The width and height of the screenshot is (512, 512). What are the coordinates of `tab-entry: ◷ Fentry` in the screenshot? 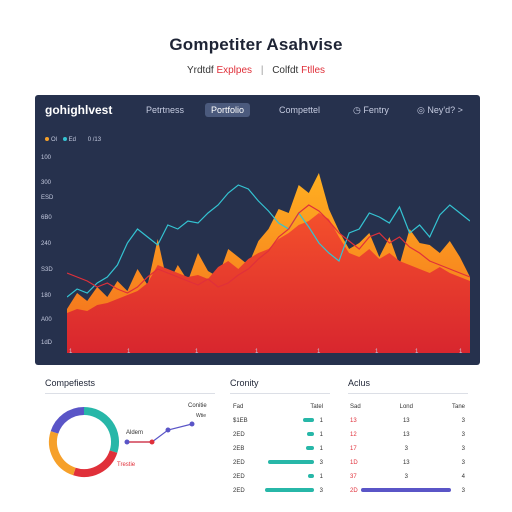 It's located at (371, 110).